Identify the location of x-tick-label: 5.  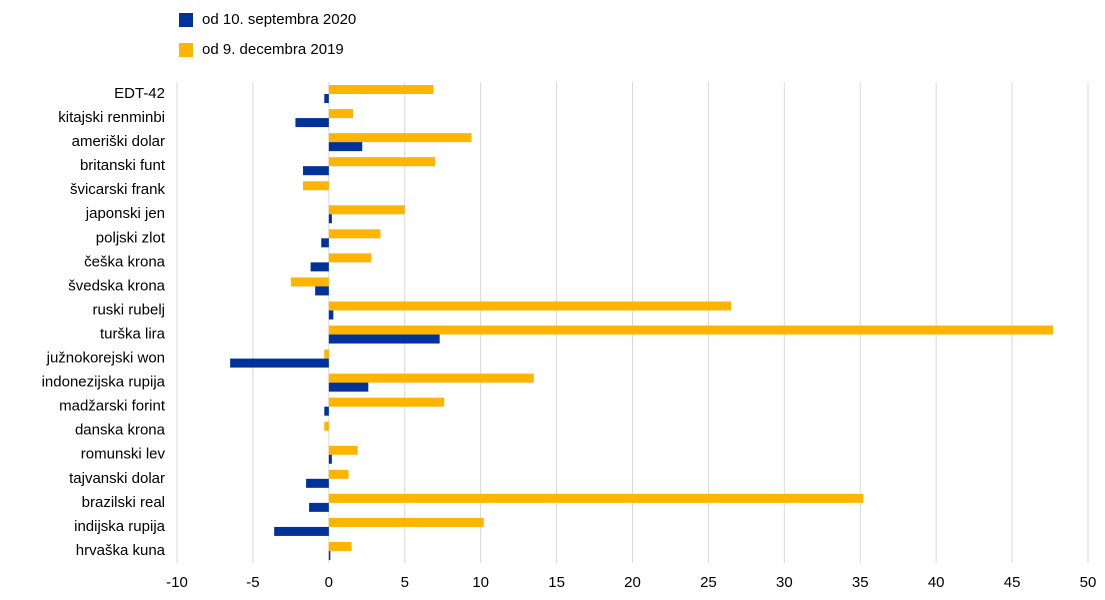
(405, 582).